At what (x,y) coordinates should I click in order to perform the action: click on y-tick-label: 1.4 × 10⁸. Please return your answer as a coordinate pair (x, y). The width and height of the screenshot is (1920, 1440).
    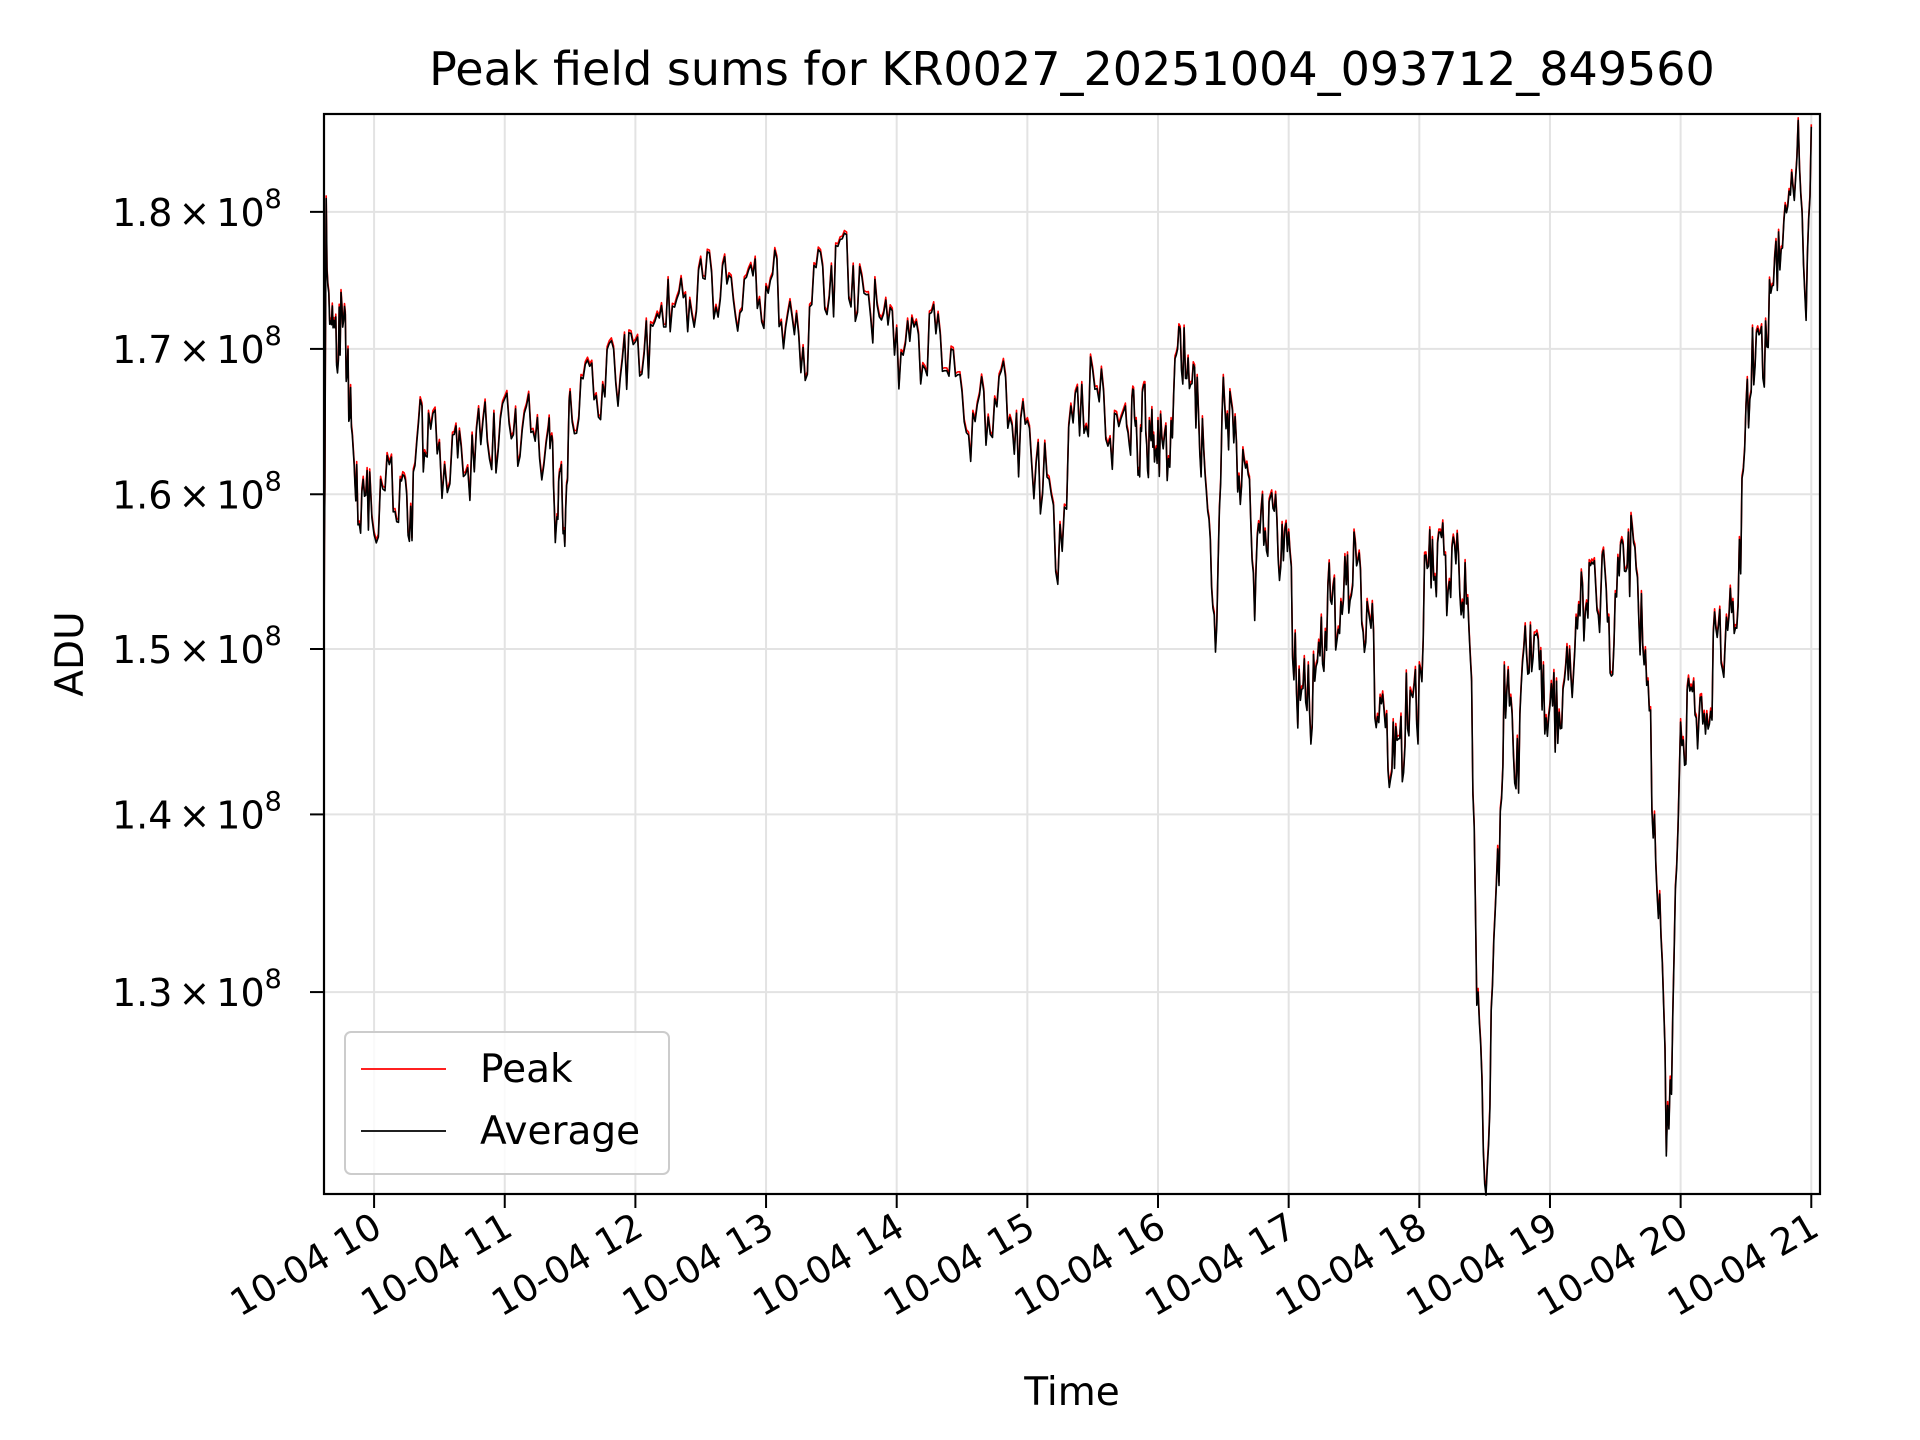
    Looking at the image, I should click on (197, 811).